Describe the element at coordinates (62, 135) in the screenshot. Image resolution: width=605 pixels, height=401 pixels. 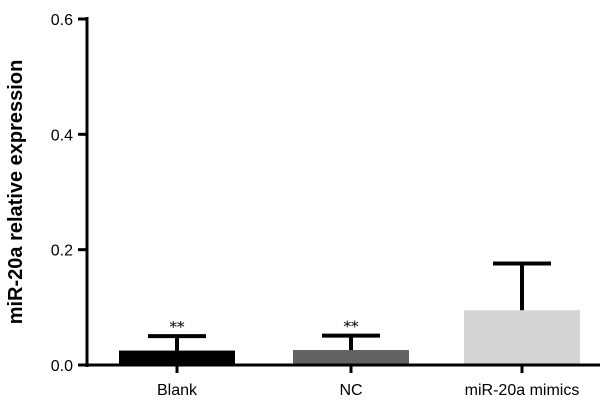
I see `y-tick-label-2: 0.4` at that location.